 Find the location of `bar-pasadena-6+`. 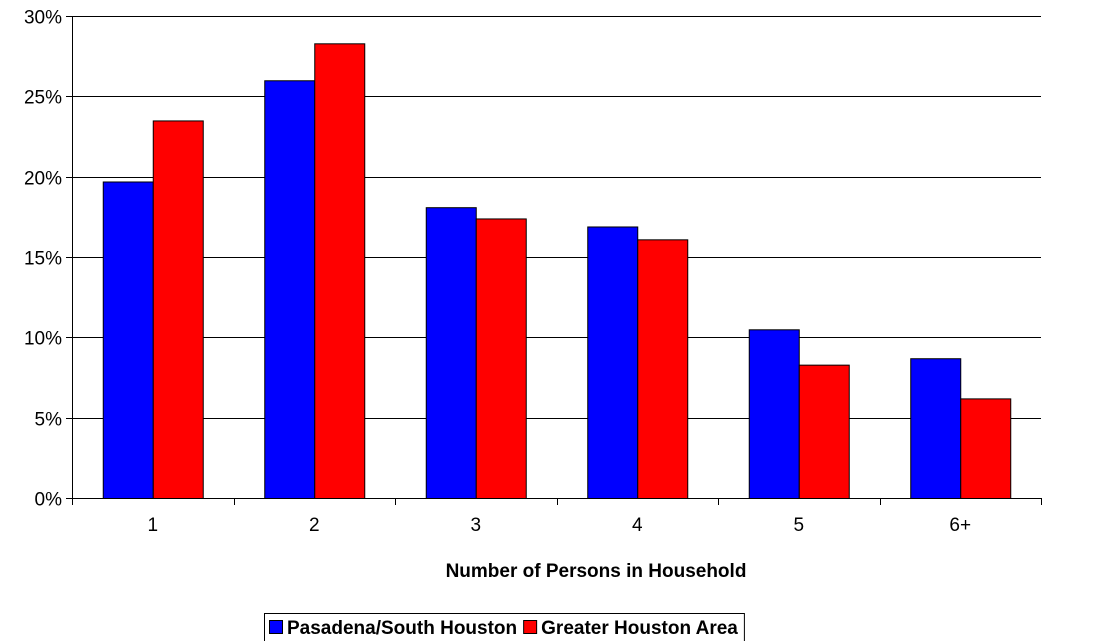

bar-pasadena-6+ is located at coordinates (936, 428).